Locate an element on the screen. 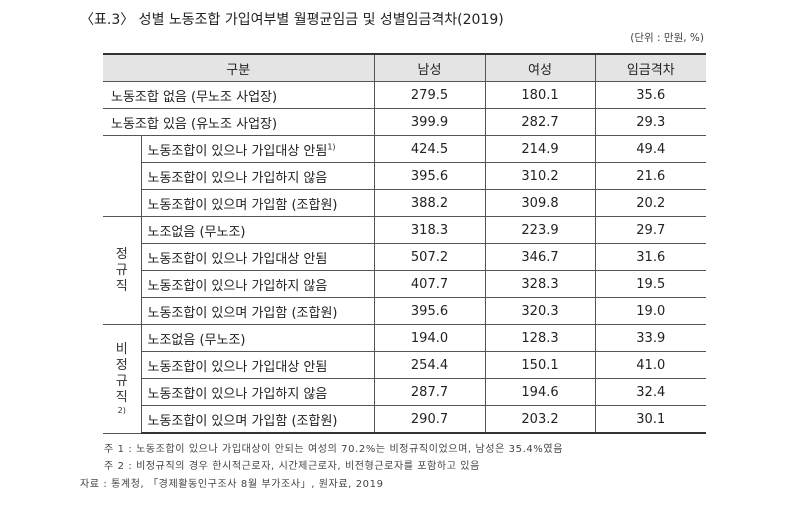 The width and height of the screenshot is (800, 507). gap-value: 33.9 is located at coordinates (650, 338).